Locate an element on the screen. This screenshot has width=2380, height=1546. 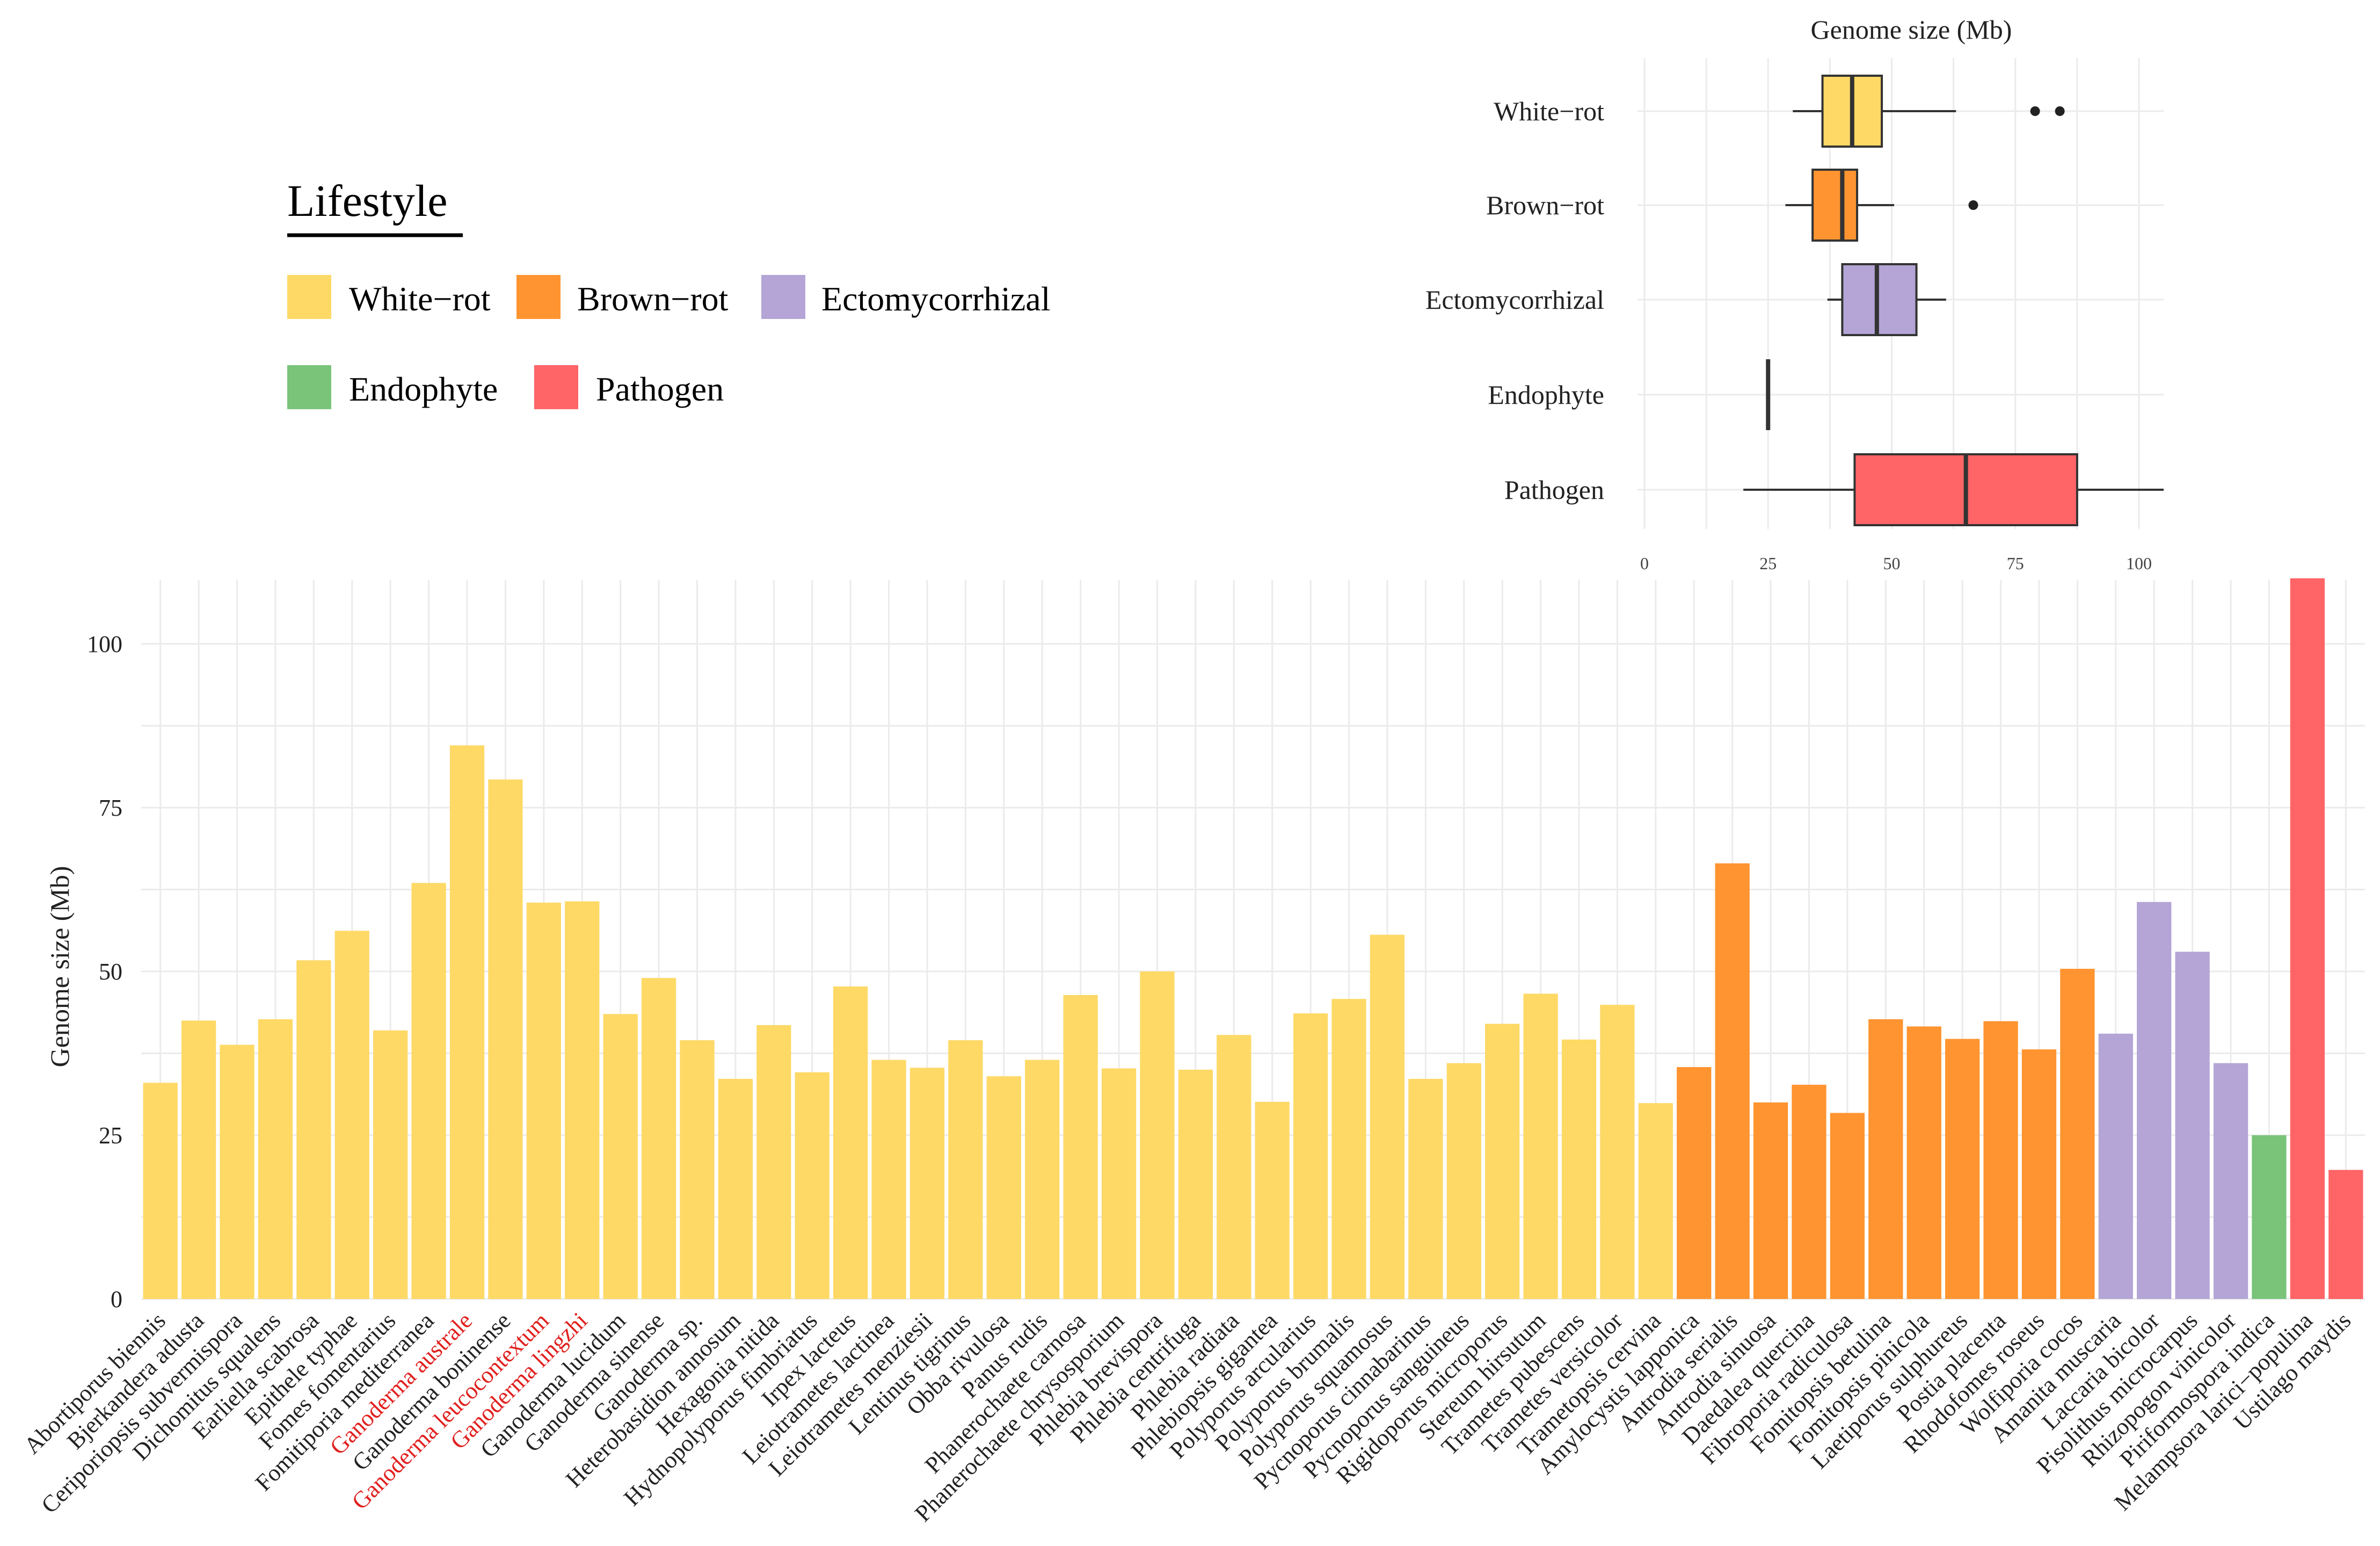
bar-phlebia-centrifuga is located at coordinates (1196, 1185).